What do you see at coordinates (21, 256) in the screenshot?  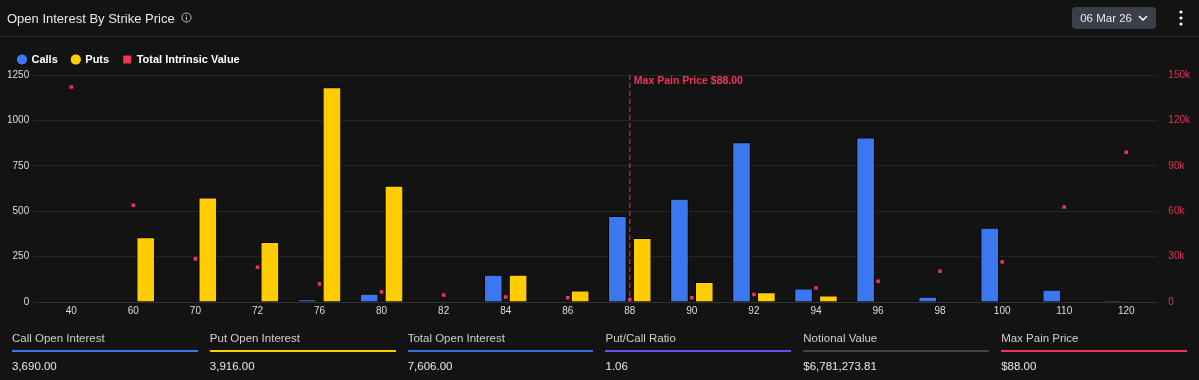 I see `y-tick-label: 250` at bounding box center [21, 256].